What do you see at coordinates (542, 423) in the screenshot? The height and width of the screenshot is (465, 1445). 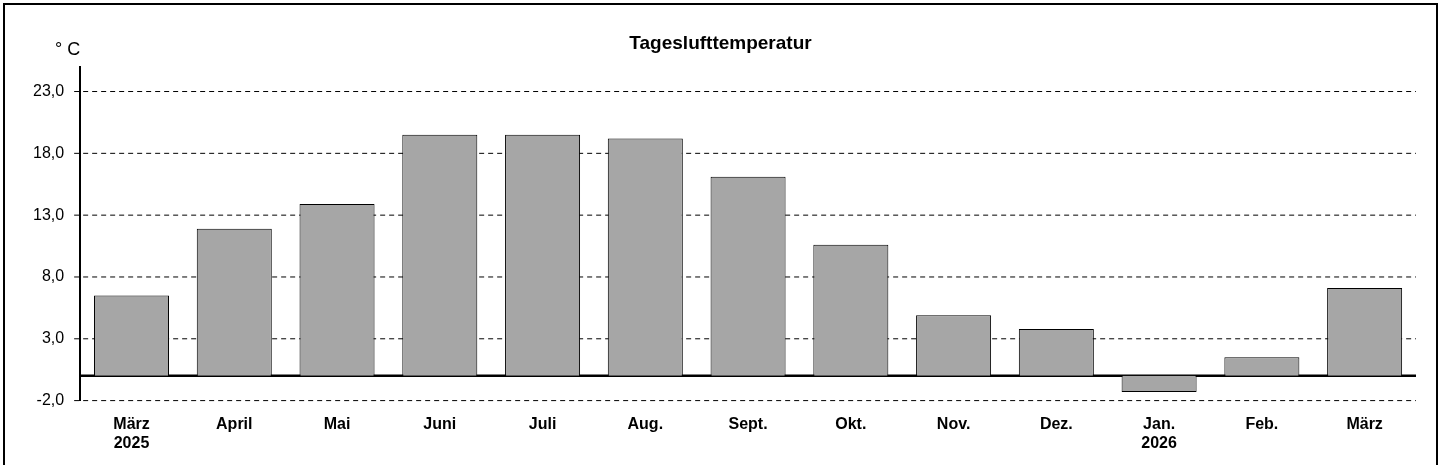 I see `x-tick-label: Juli` at bounding box center [542, 423].